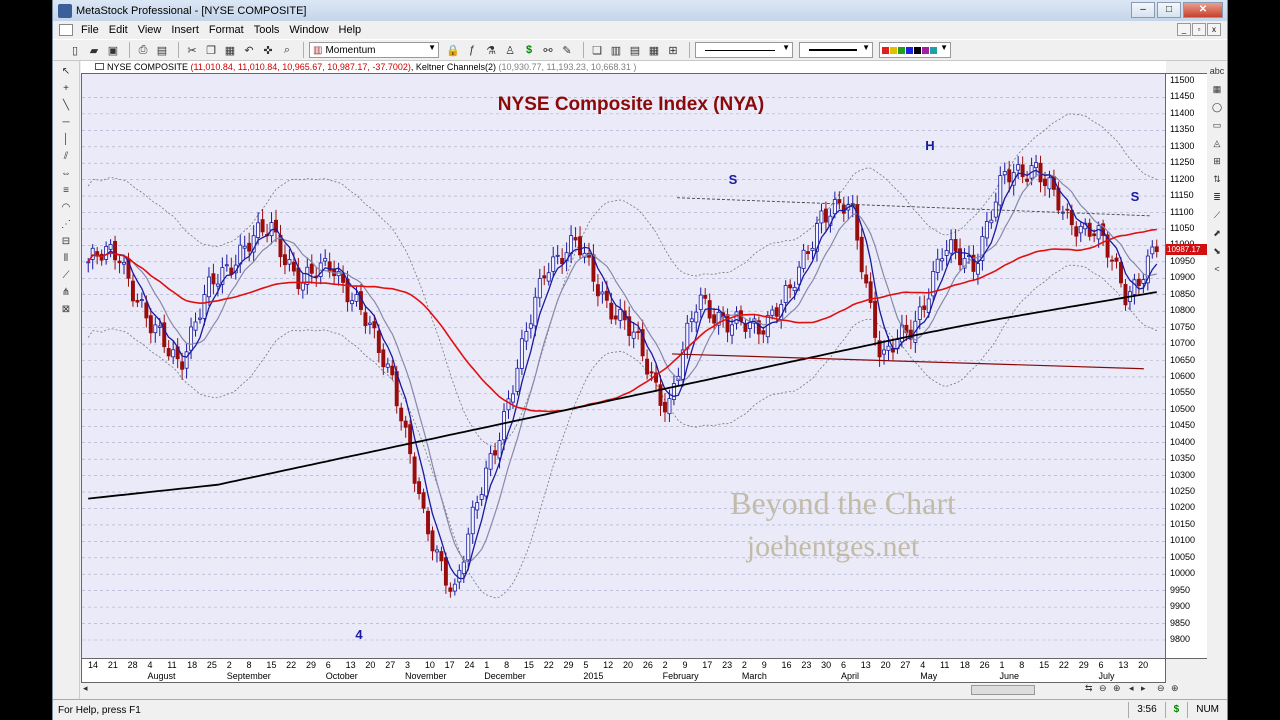 This screenshot has width=1280, height=720. Describe the element at coordinates (113, 50) in the screenshot. I see `save-icon: ▣` at that location.